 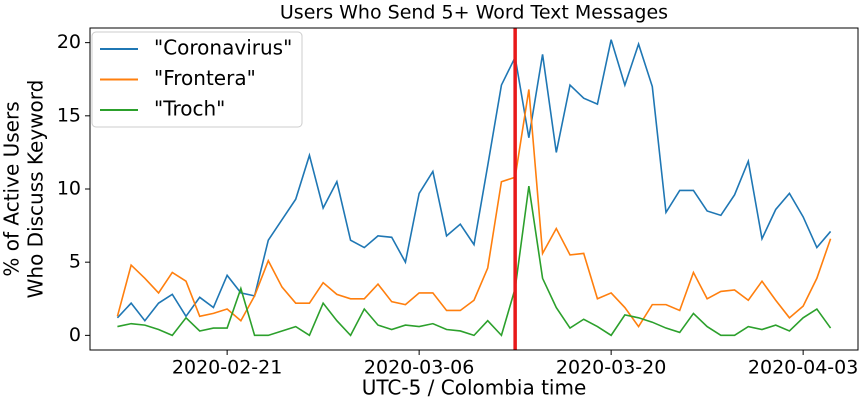 I want to click on y-axis-label-line: % of Active Users, so click(x=12, y=188).